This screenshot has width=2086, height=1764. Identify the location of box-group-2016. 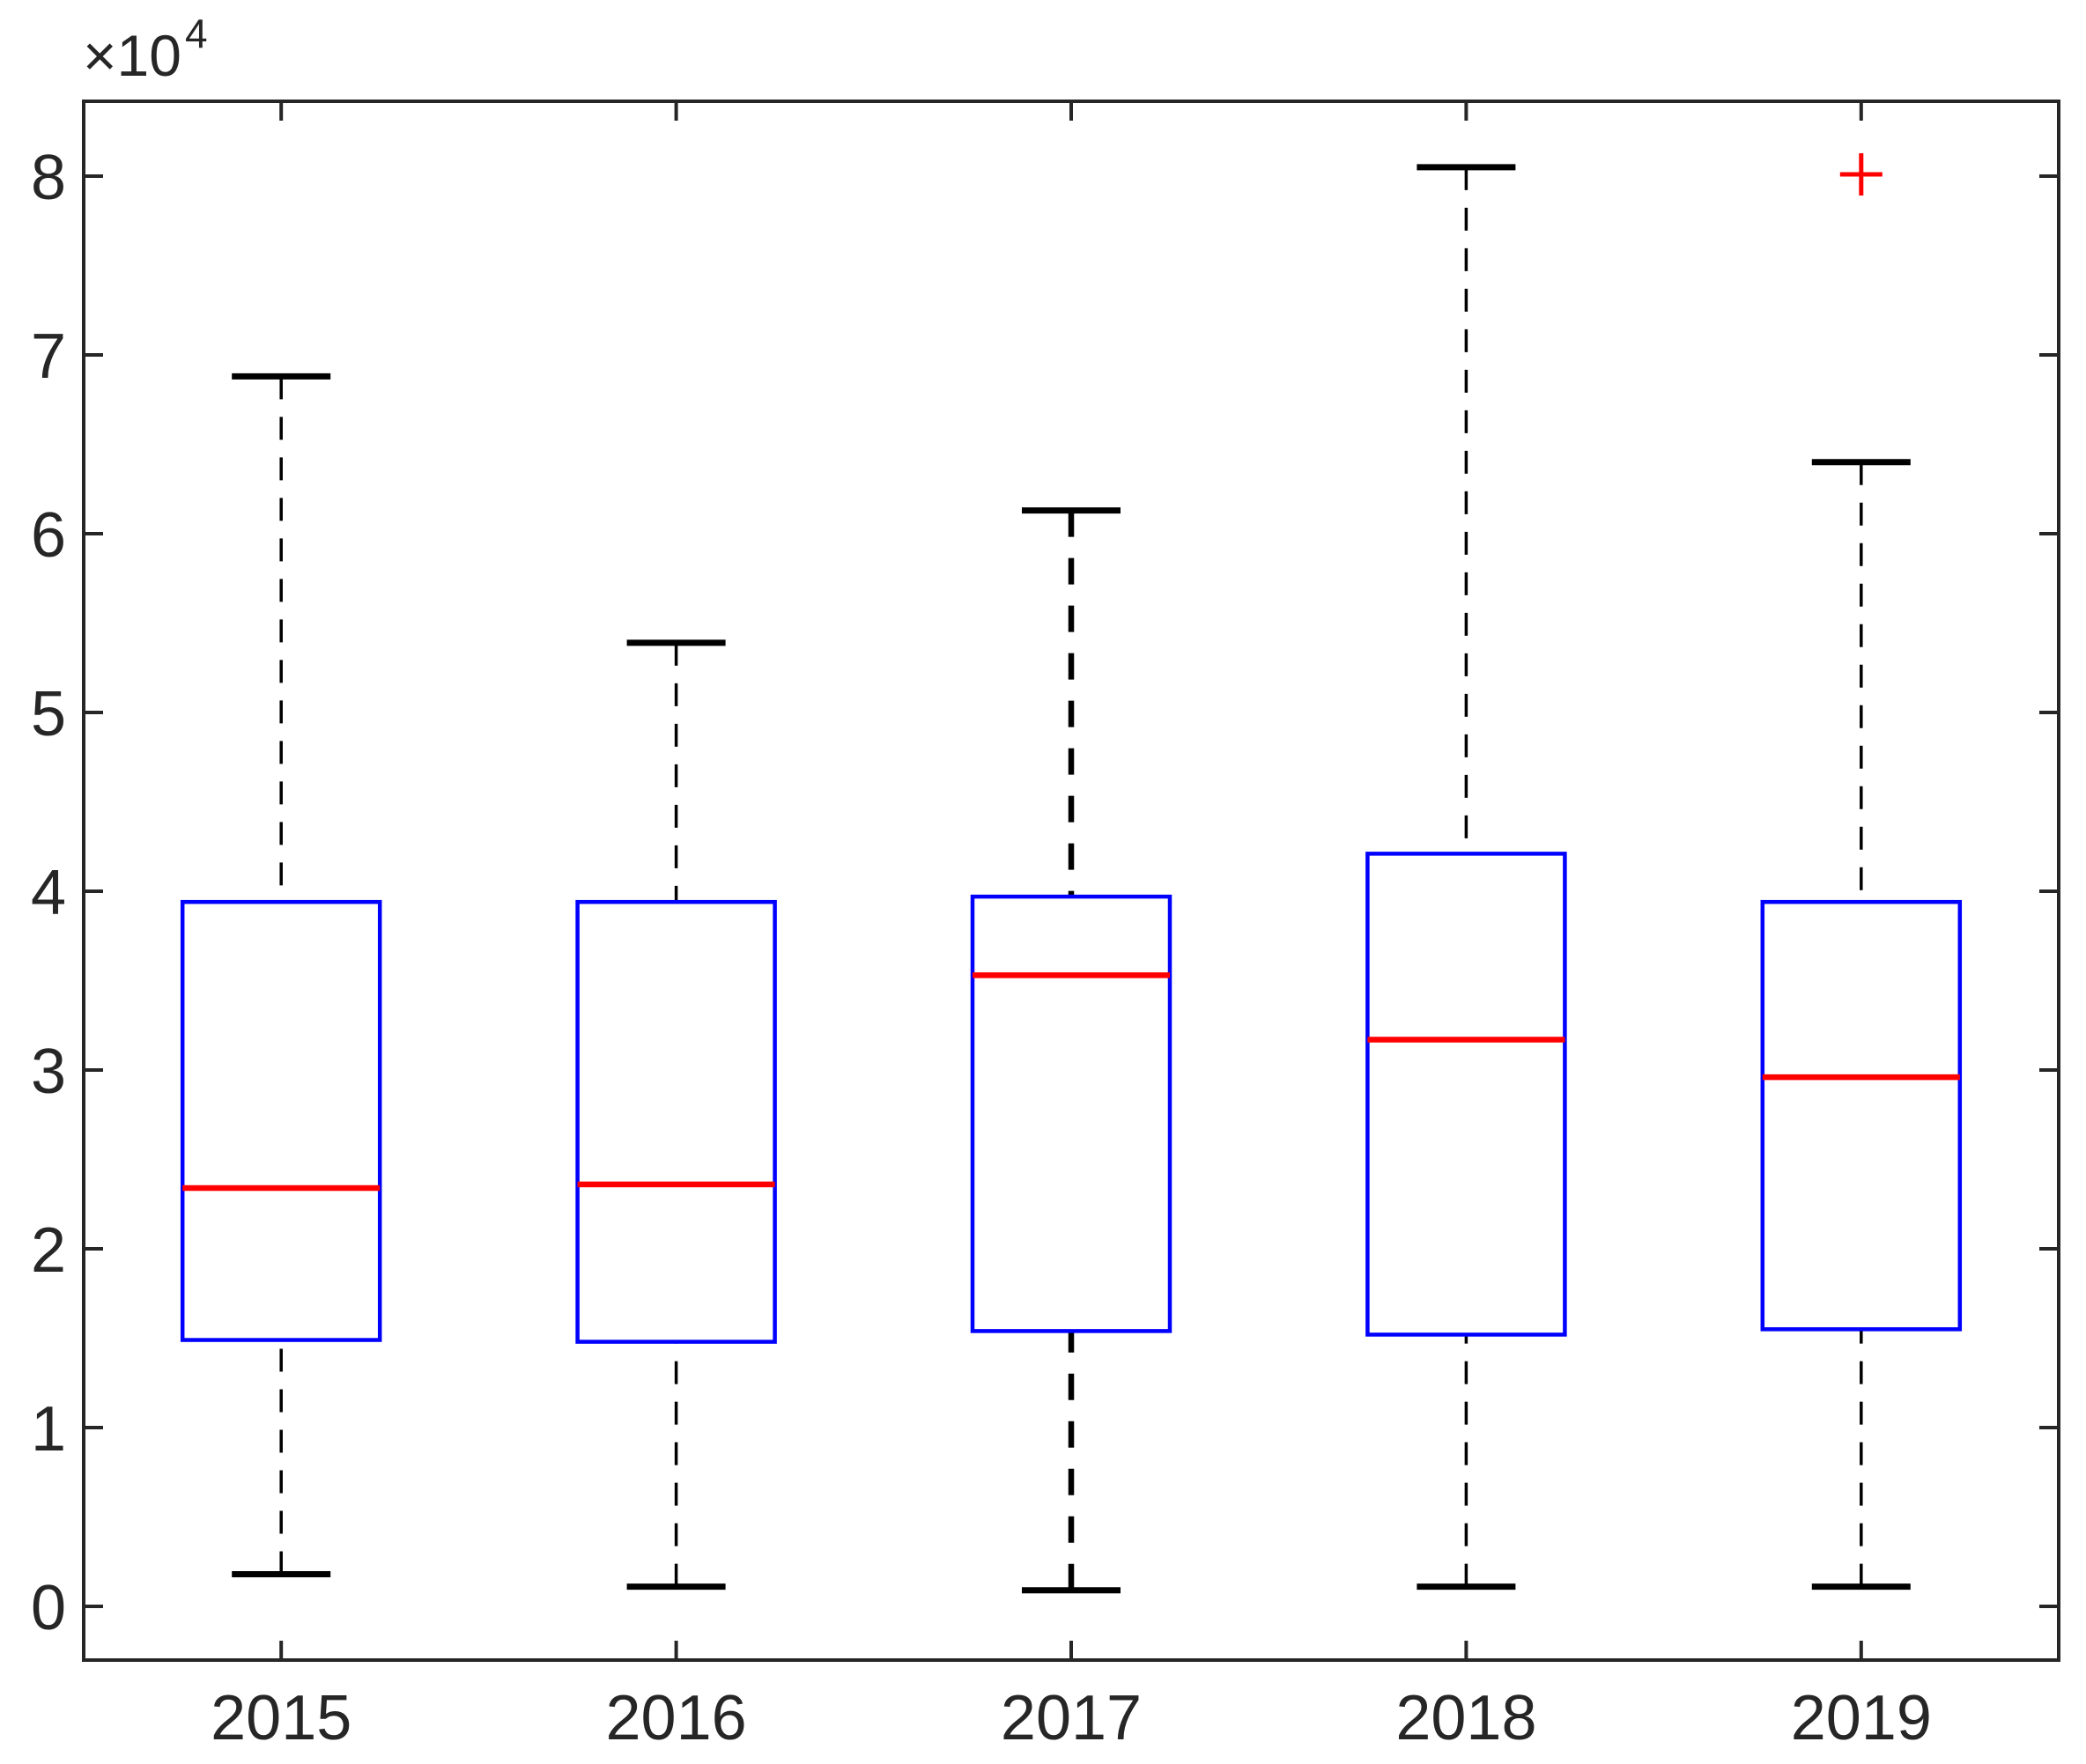
(676, 1115).